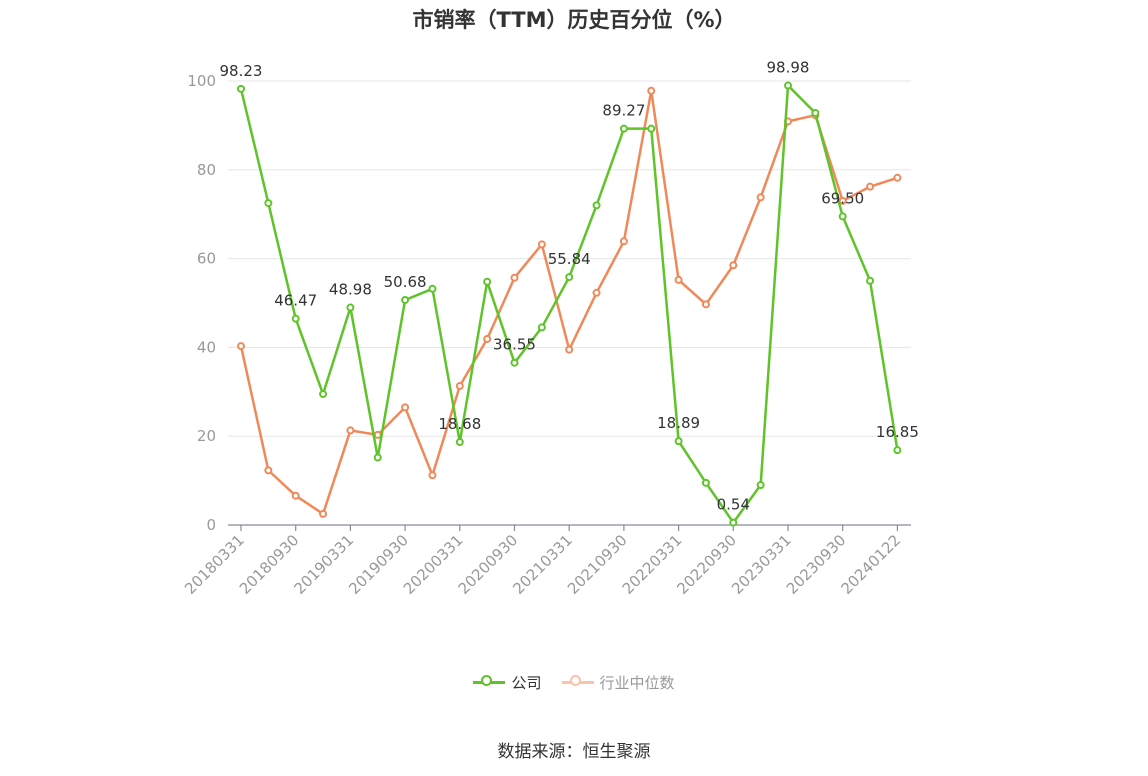  Describe the element at coordinates (206, 436) in the screenshot. I see `y-tick-label: 20` at that location.